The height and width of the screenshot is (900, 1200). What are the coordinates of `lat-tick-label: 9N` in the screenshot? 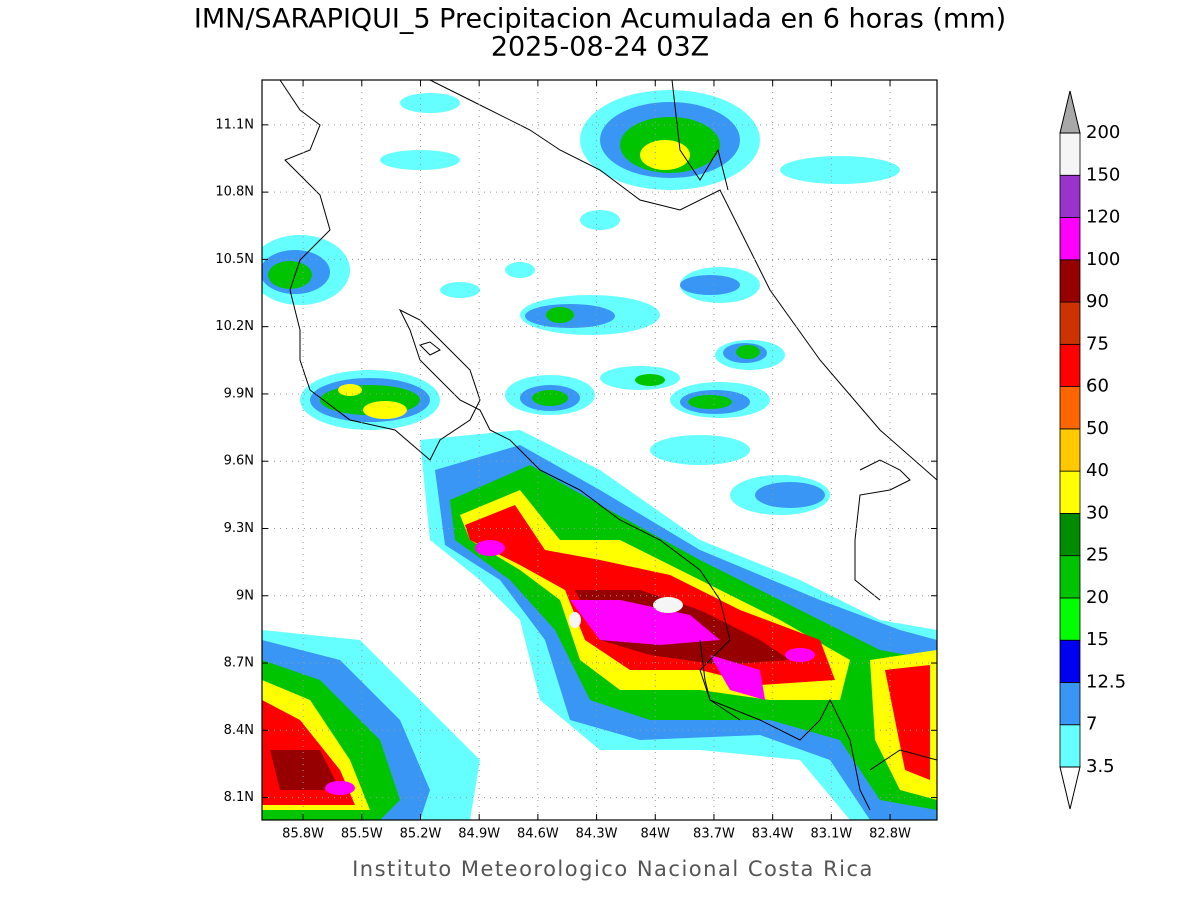 It's located at (245, 595).